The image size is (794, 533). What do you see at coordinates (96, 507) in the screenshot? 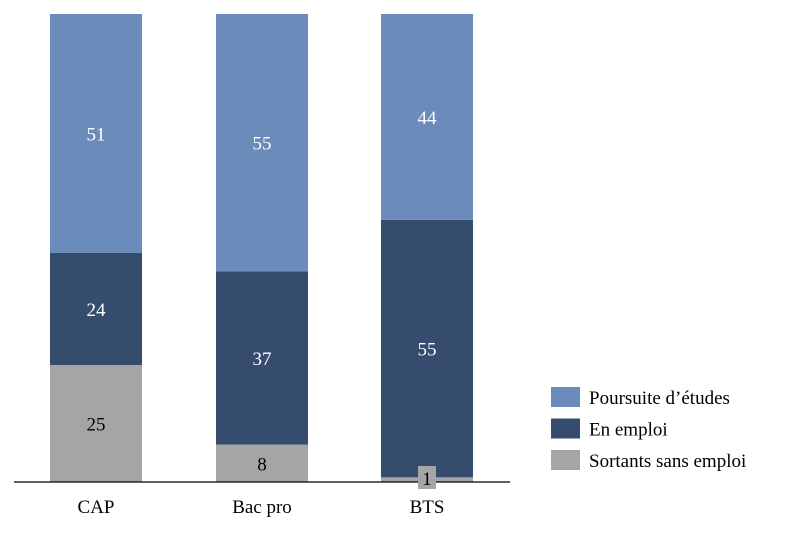
I see `x-tick-label: CAP` at bounding box center [96, 507].